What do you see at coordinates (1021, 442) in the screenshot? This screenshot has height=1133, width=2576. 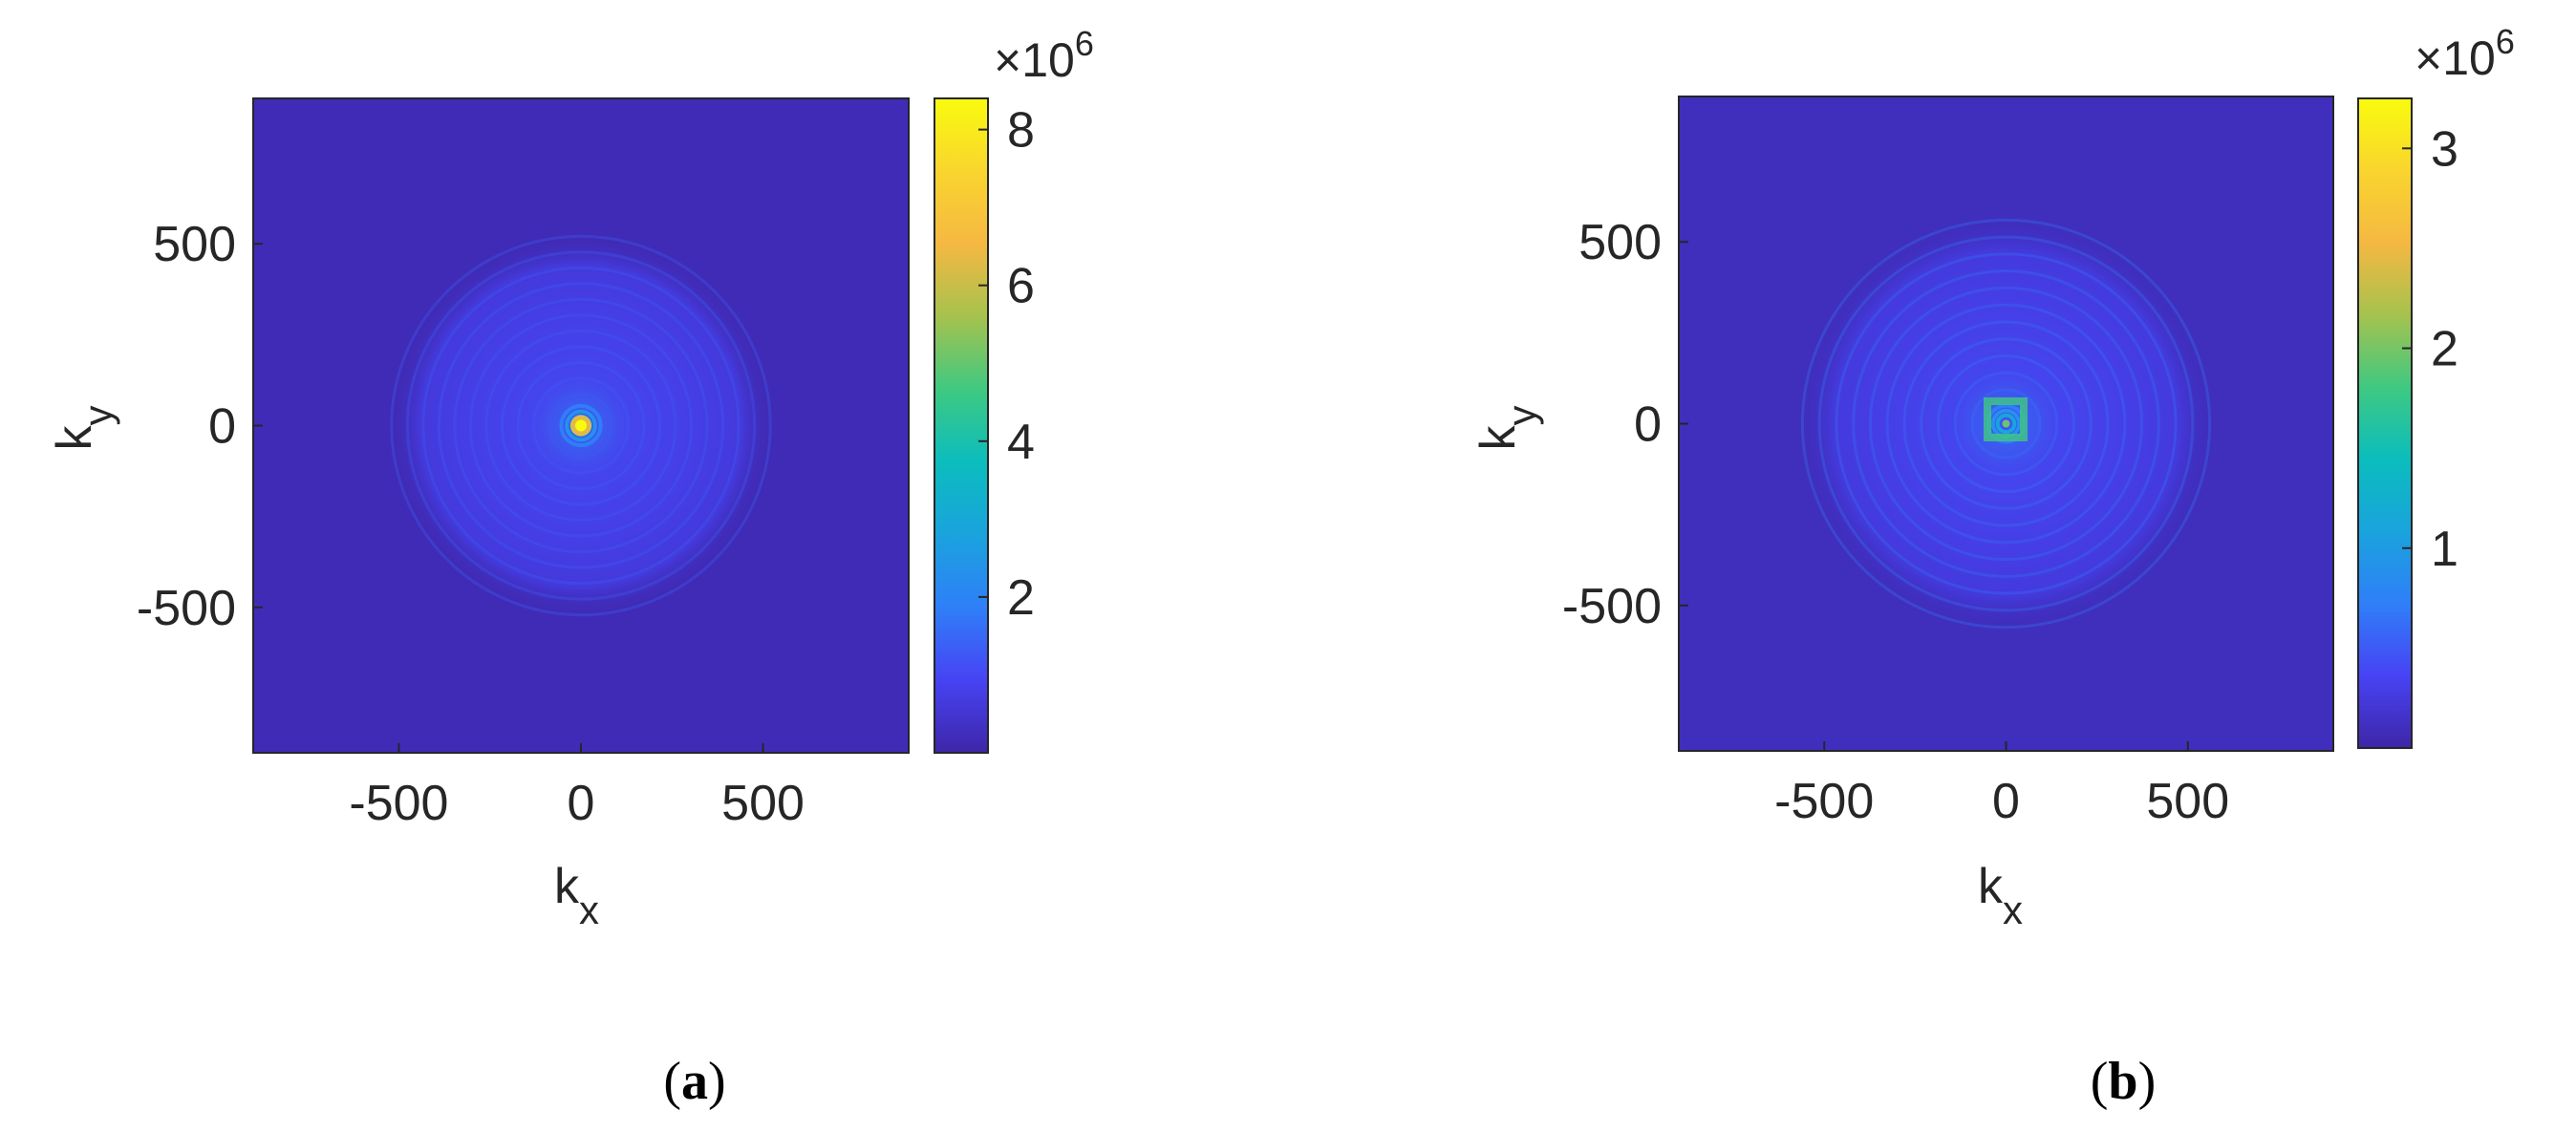 I see `colorbar-tick-label: 4` at bounding box center [1021, 442].